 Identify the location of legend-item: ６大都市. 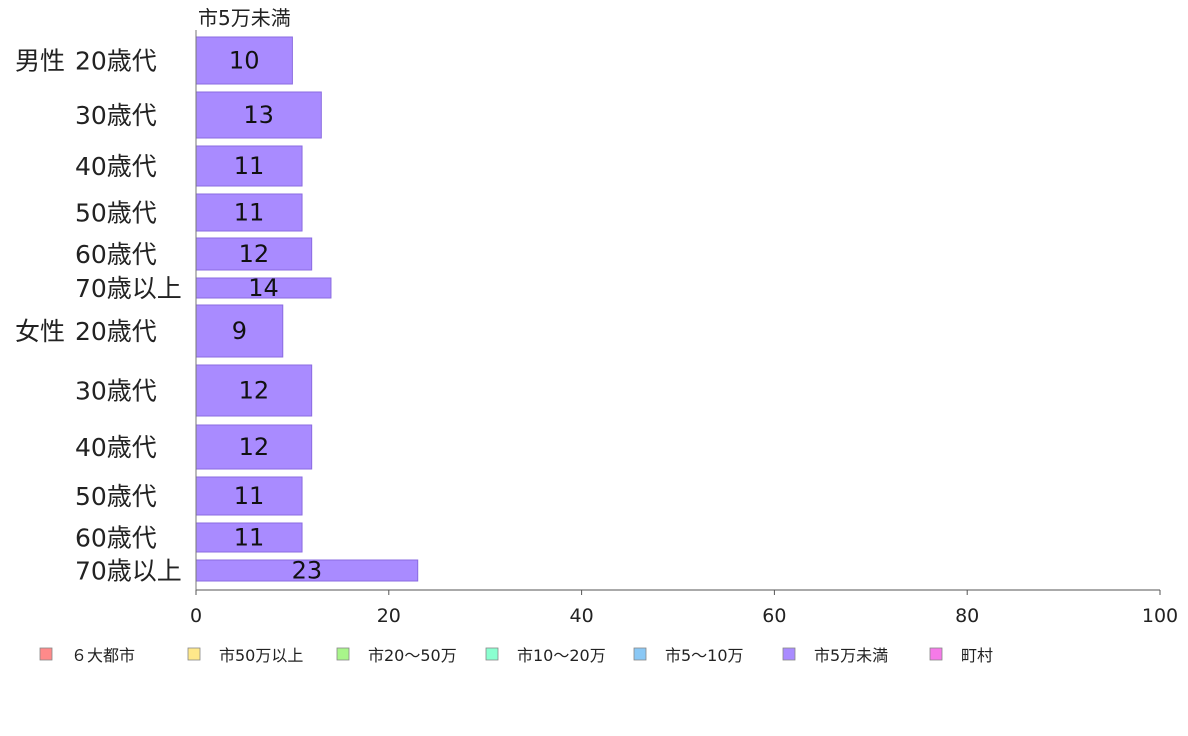
(87, 655).